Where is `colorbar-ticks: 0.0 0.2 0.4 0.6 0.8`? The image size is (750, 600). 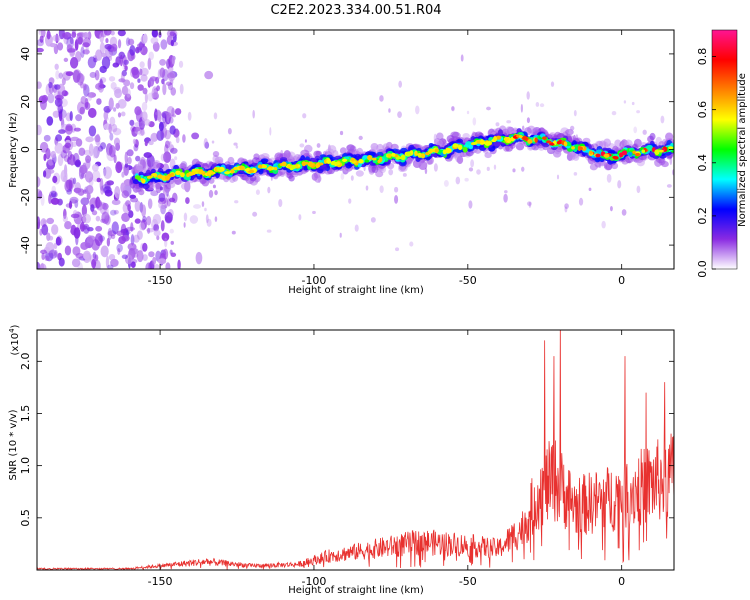
colorbar-ticks: 0.0 0.2 0.4 0.6 0.8 is located at coordinates (706, 163).